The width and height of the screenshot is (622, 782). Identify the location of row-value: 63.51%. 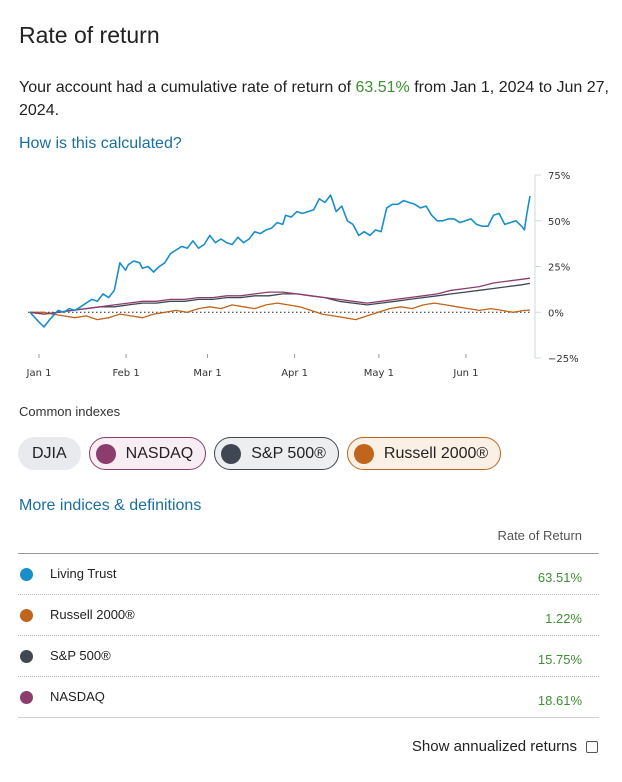
(559, 577).